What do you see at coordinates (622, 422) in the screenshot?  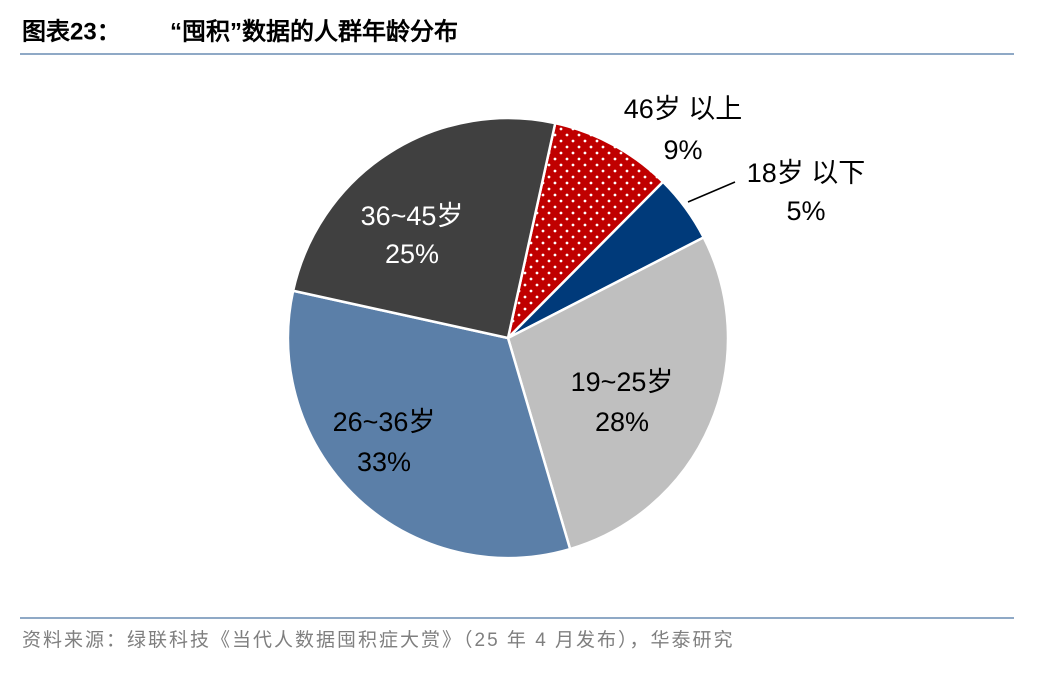 I see `value-label: 28%` at bounding box center [622, 422].